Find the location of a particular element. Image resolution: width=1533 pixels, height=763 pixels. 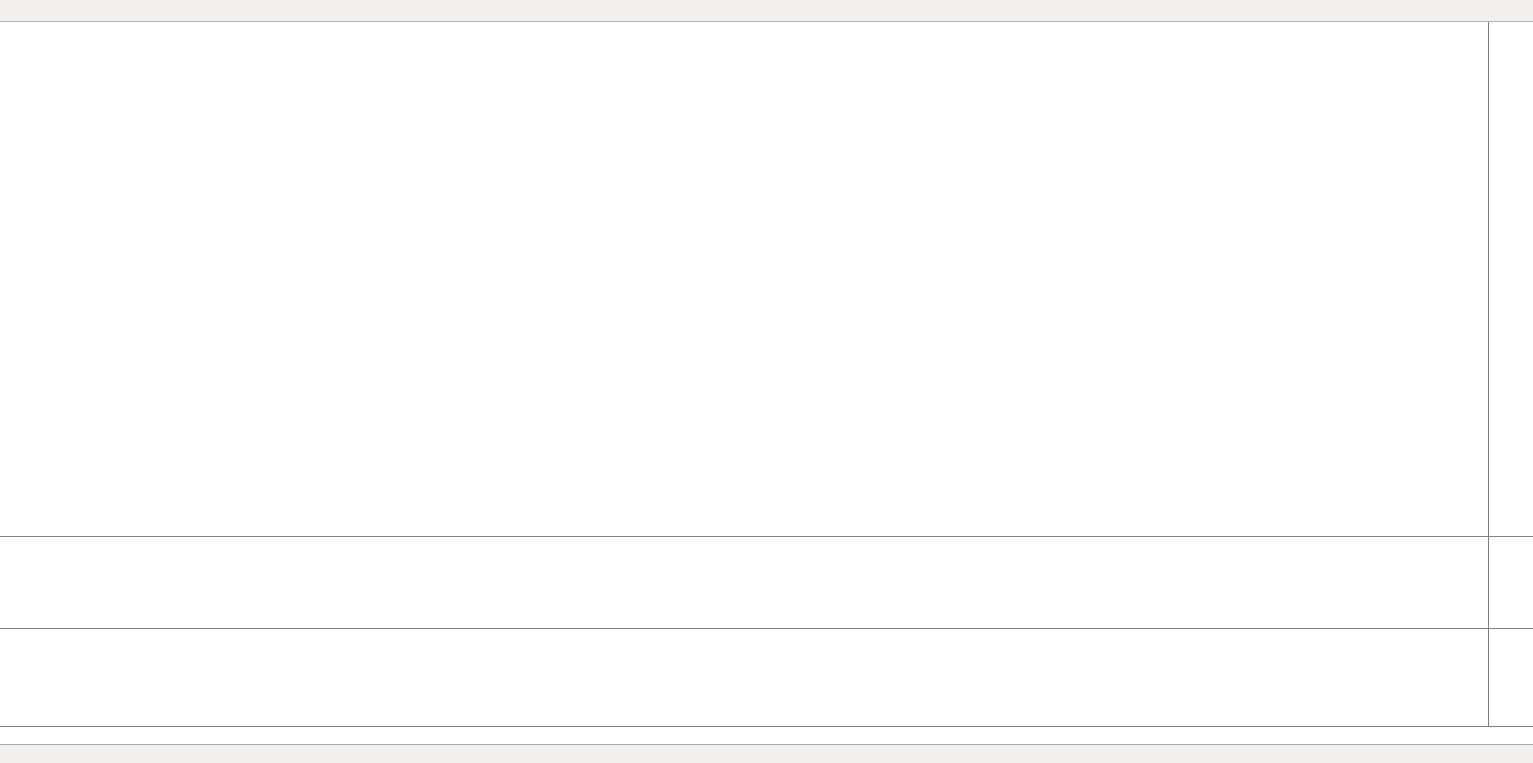

macd-panel-separator is located at coordinates (766, 628).